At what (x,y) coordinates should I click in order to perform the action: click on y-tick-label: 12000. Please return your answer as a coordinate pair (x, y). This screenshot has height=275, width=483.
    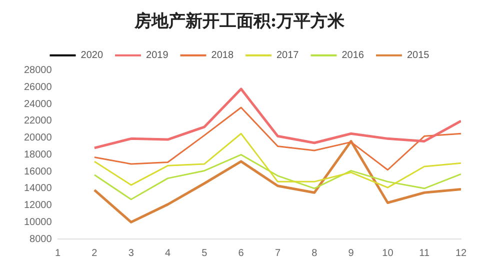
    Looking at the image, I should click on (38, 206).